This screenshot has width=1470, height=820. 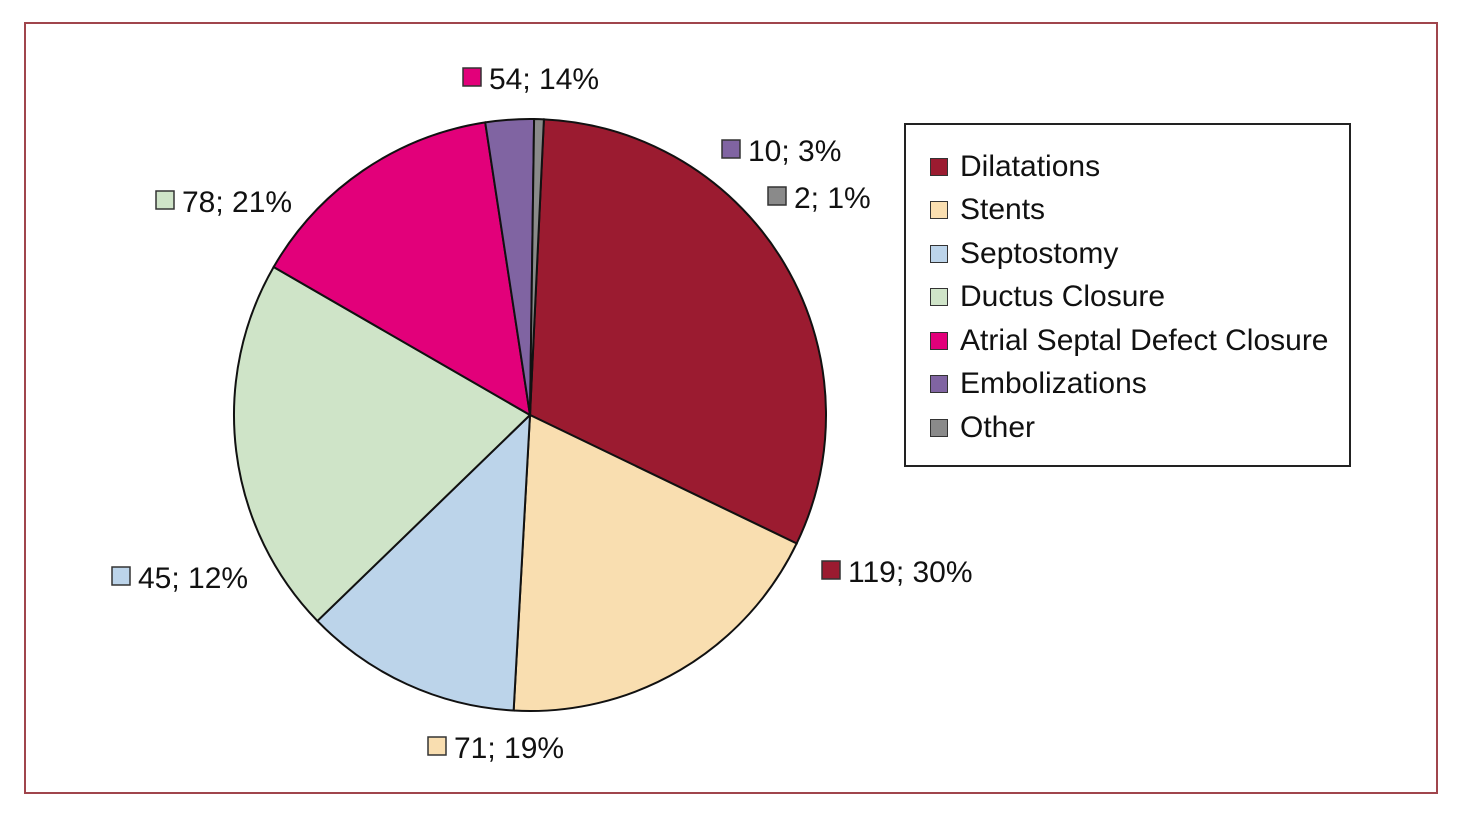 I want to click on data-label-text: 54; 14%, so click(x=544, y=79).